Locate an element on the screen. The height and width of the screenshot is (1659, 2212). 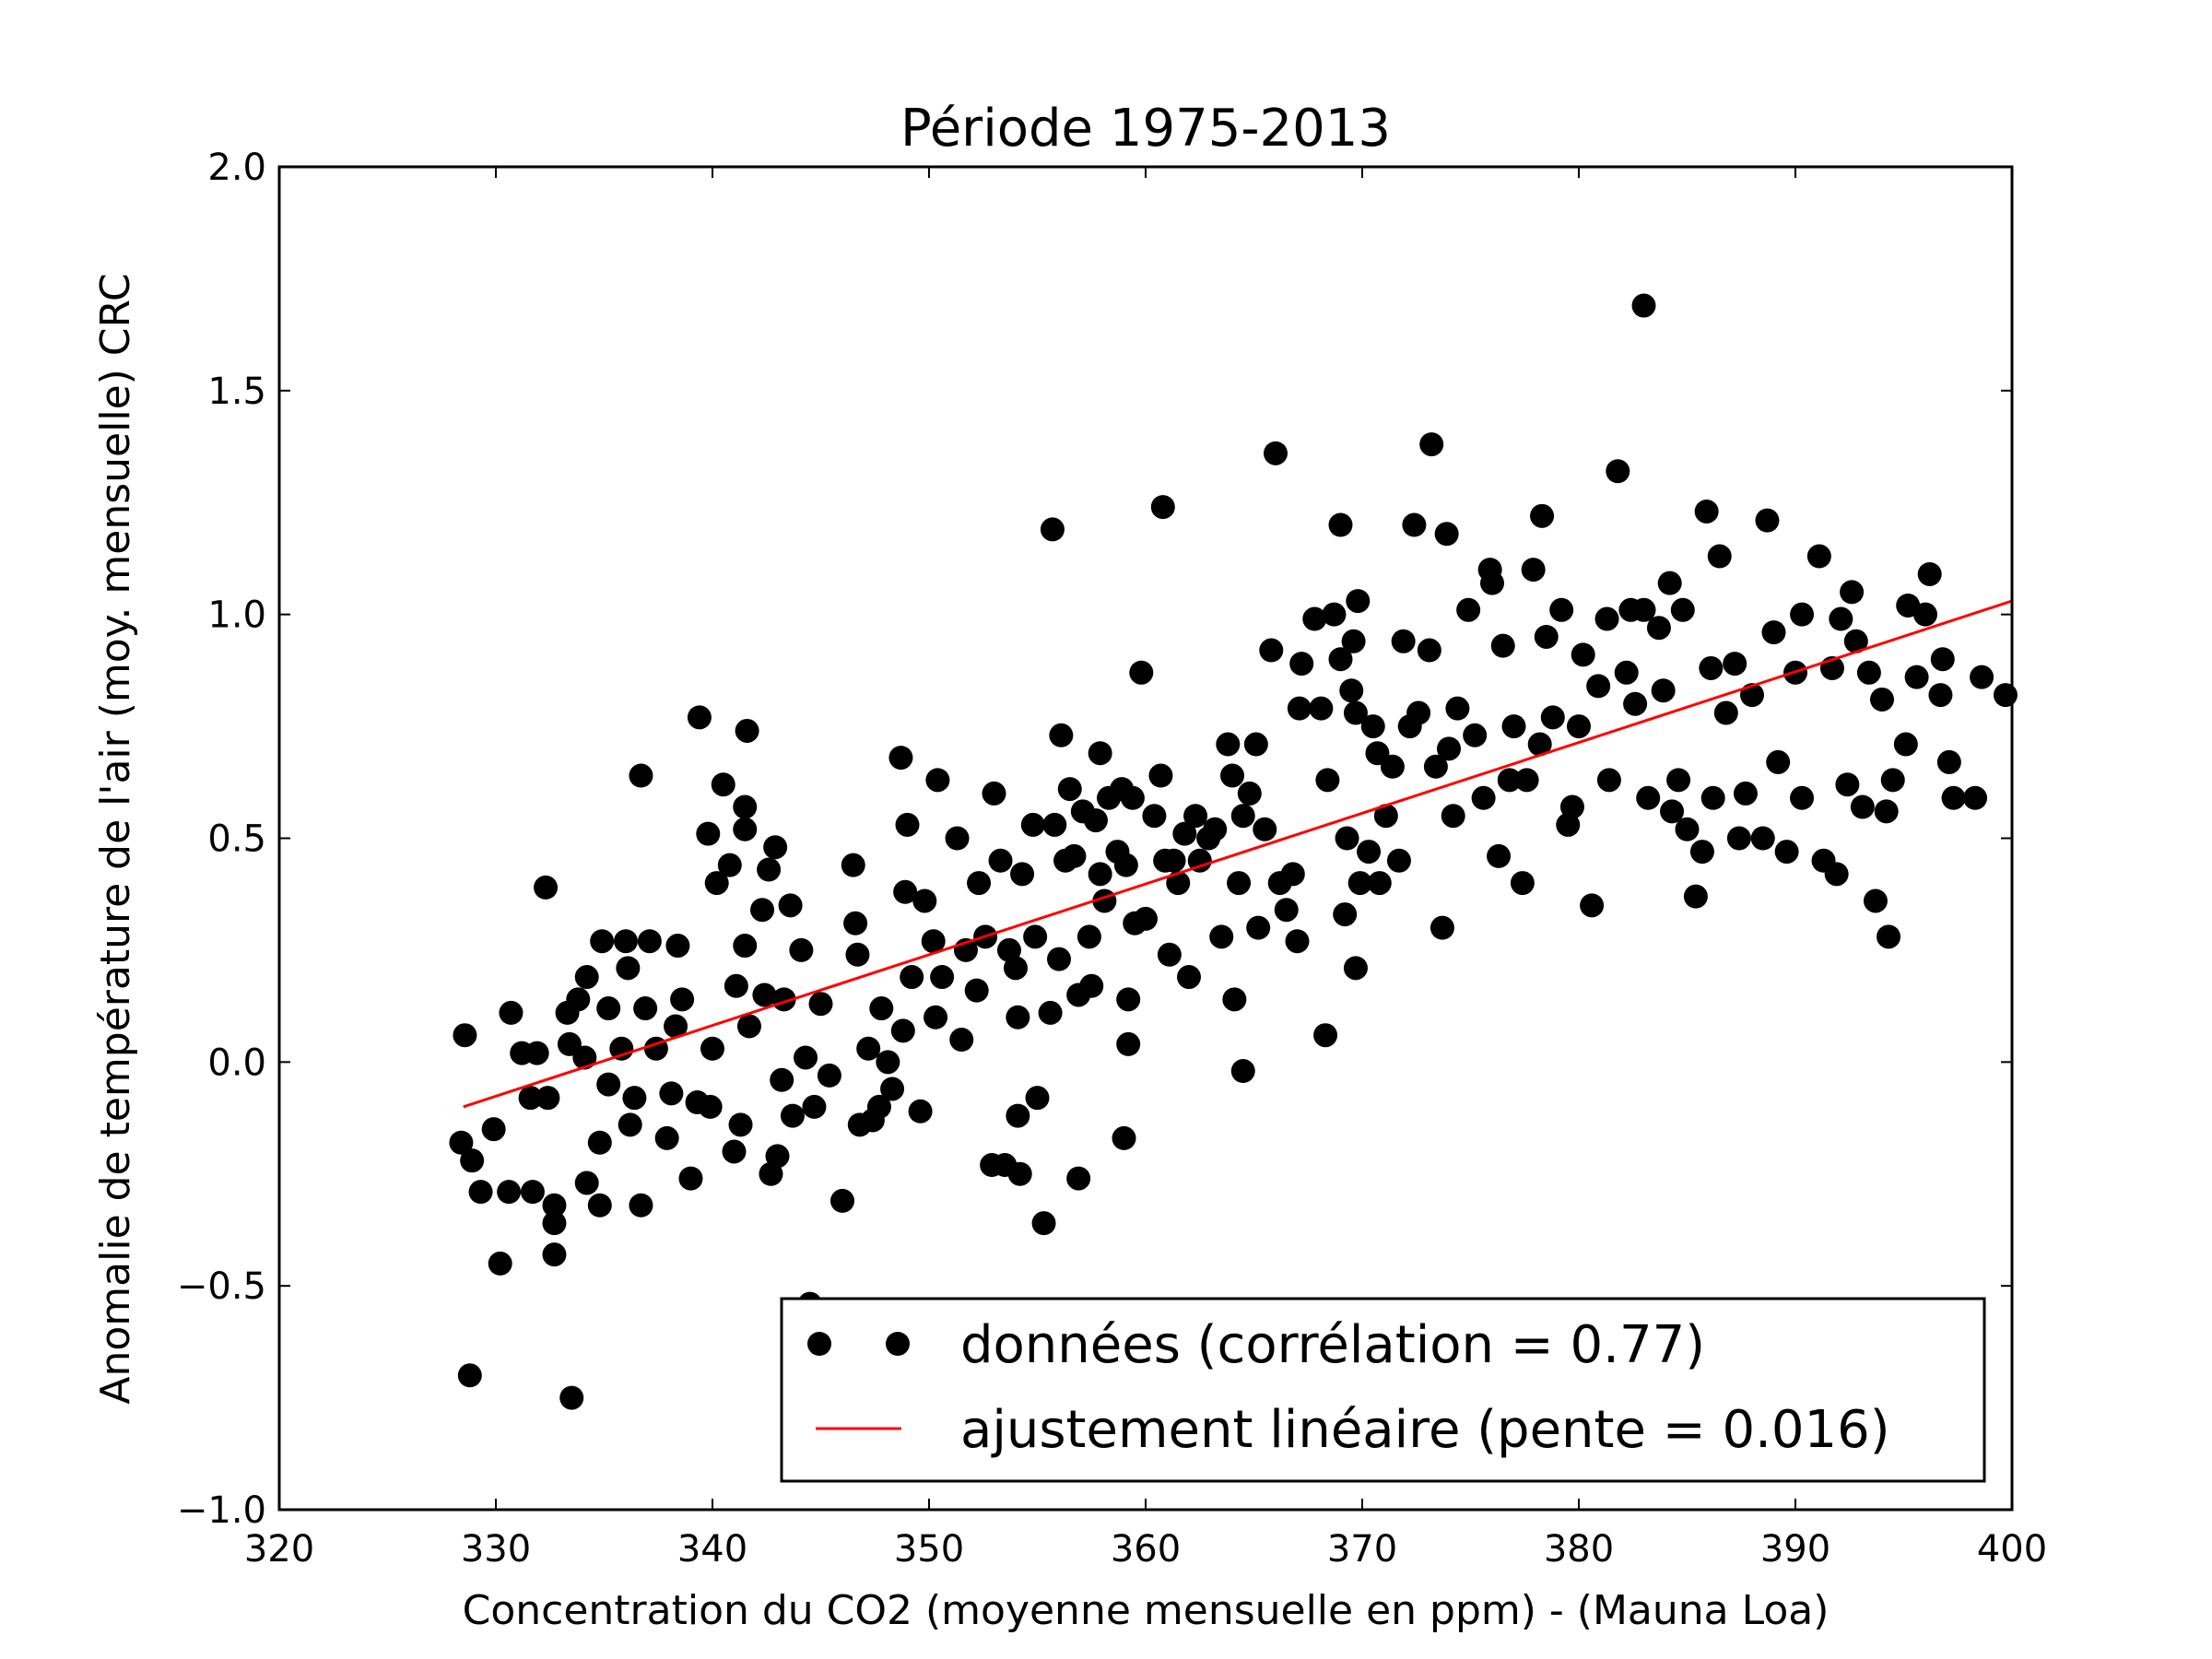
x-tick-label: 360 is located at coordinates (1146, 1549).